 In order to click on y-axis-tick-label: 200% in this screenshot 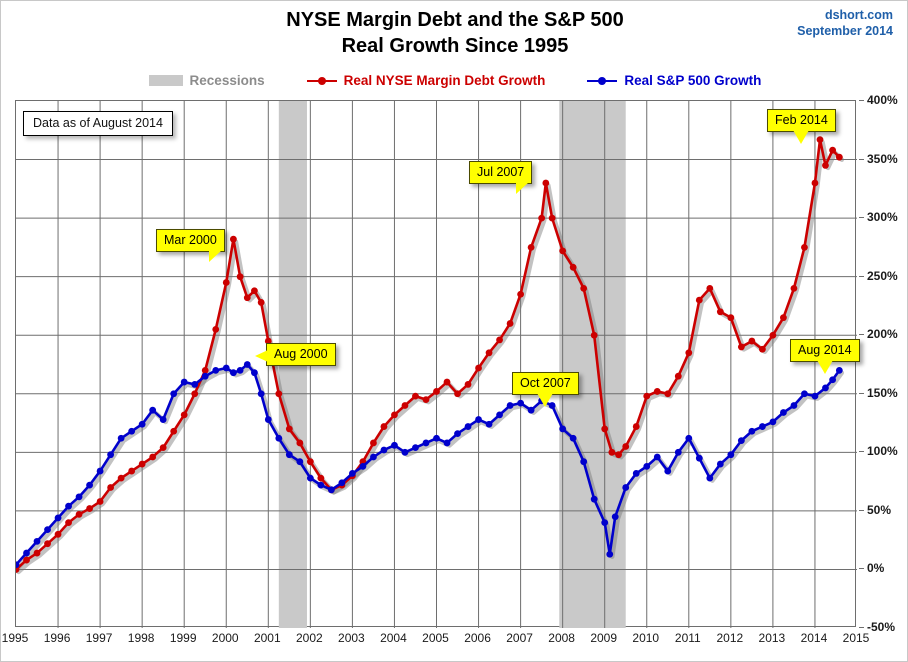, I will do `click(882, 334)`.